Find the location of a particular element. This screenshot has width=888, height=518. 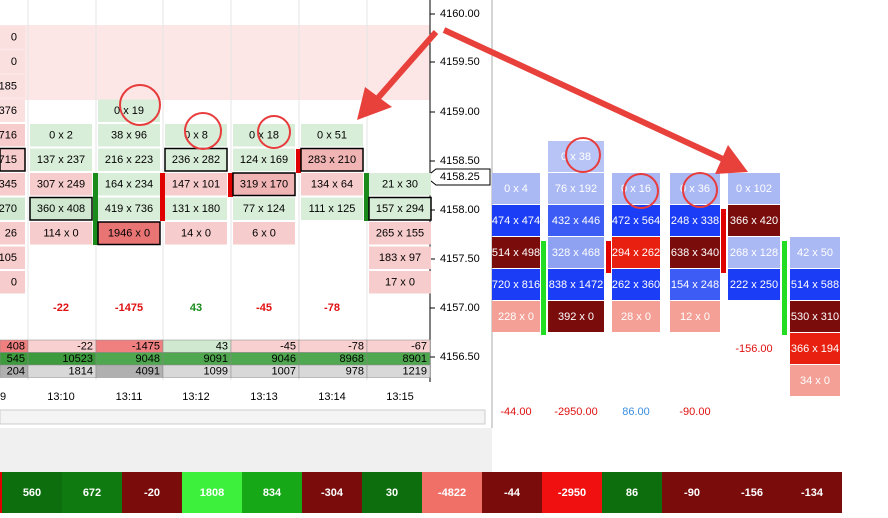

summary-text: -67 is located at coordinates (419, 346).